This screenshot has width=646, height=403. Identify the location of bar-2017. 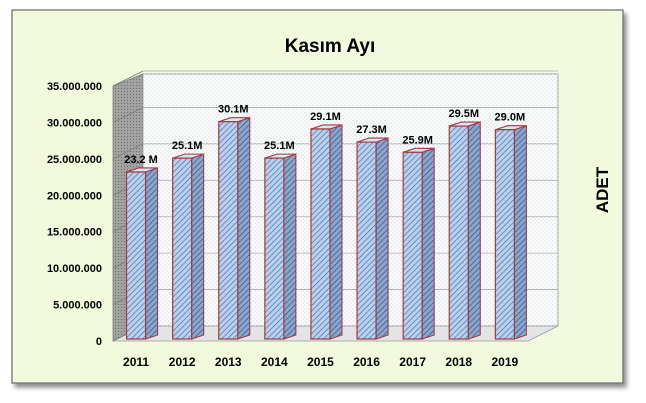
(418, 243).